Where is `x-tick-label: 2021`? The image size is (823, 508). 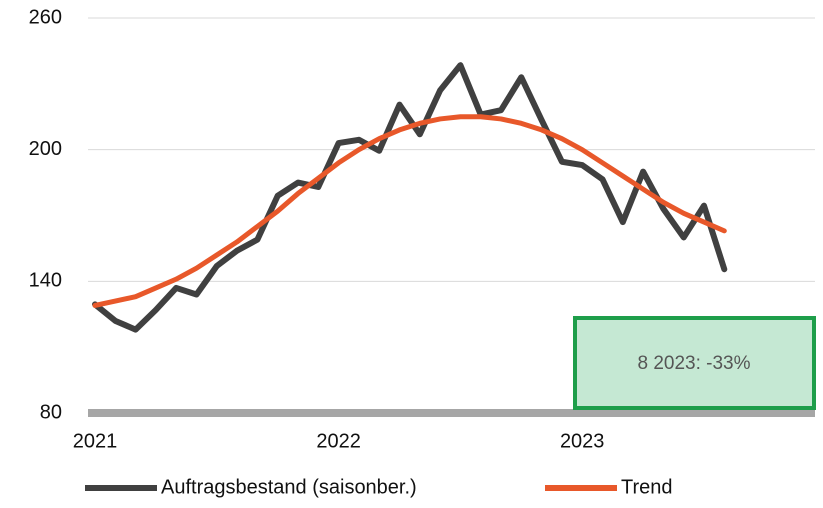 x-tick-label: 2021 is located at coordinates (95, 441).